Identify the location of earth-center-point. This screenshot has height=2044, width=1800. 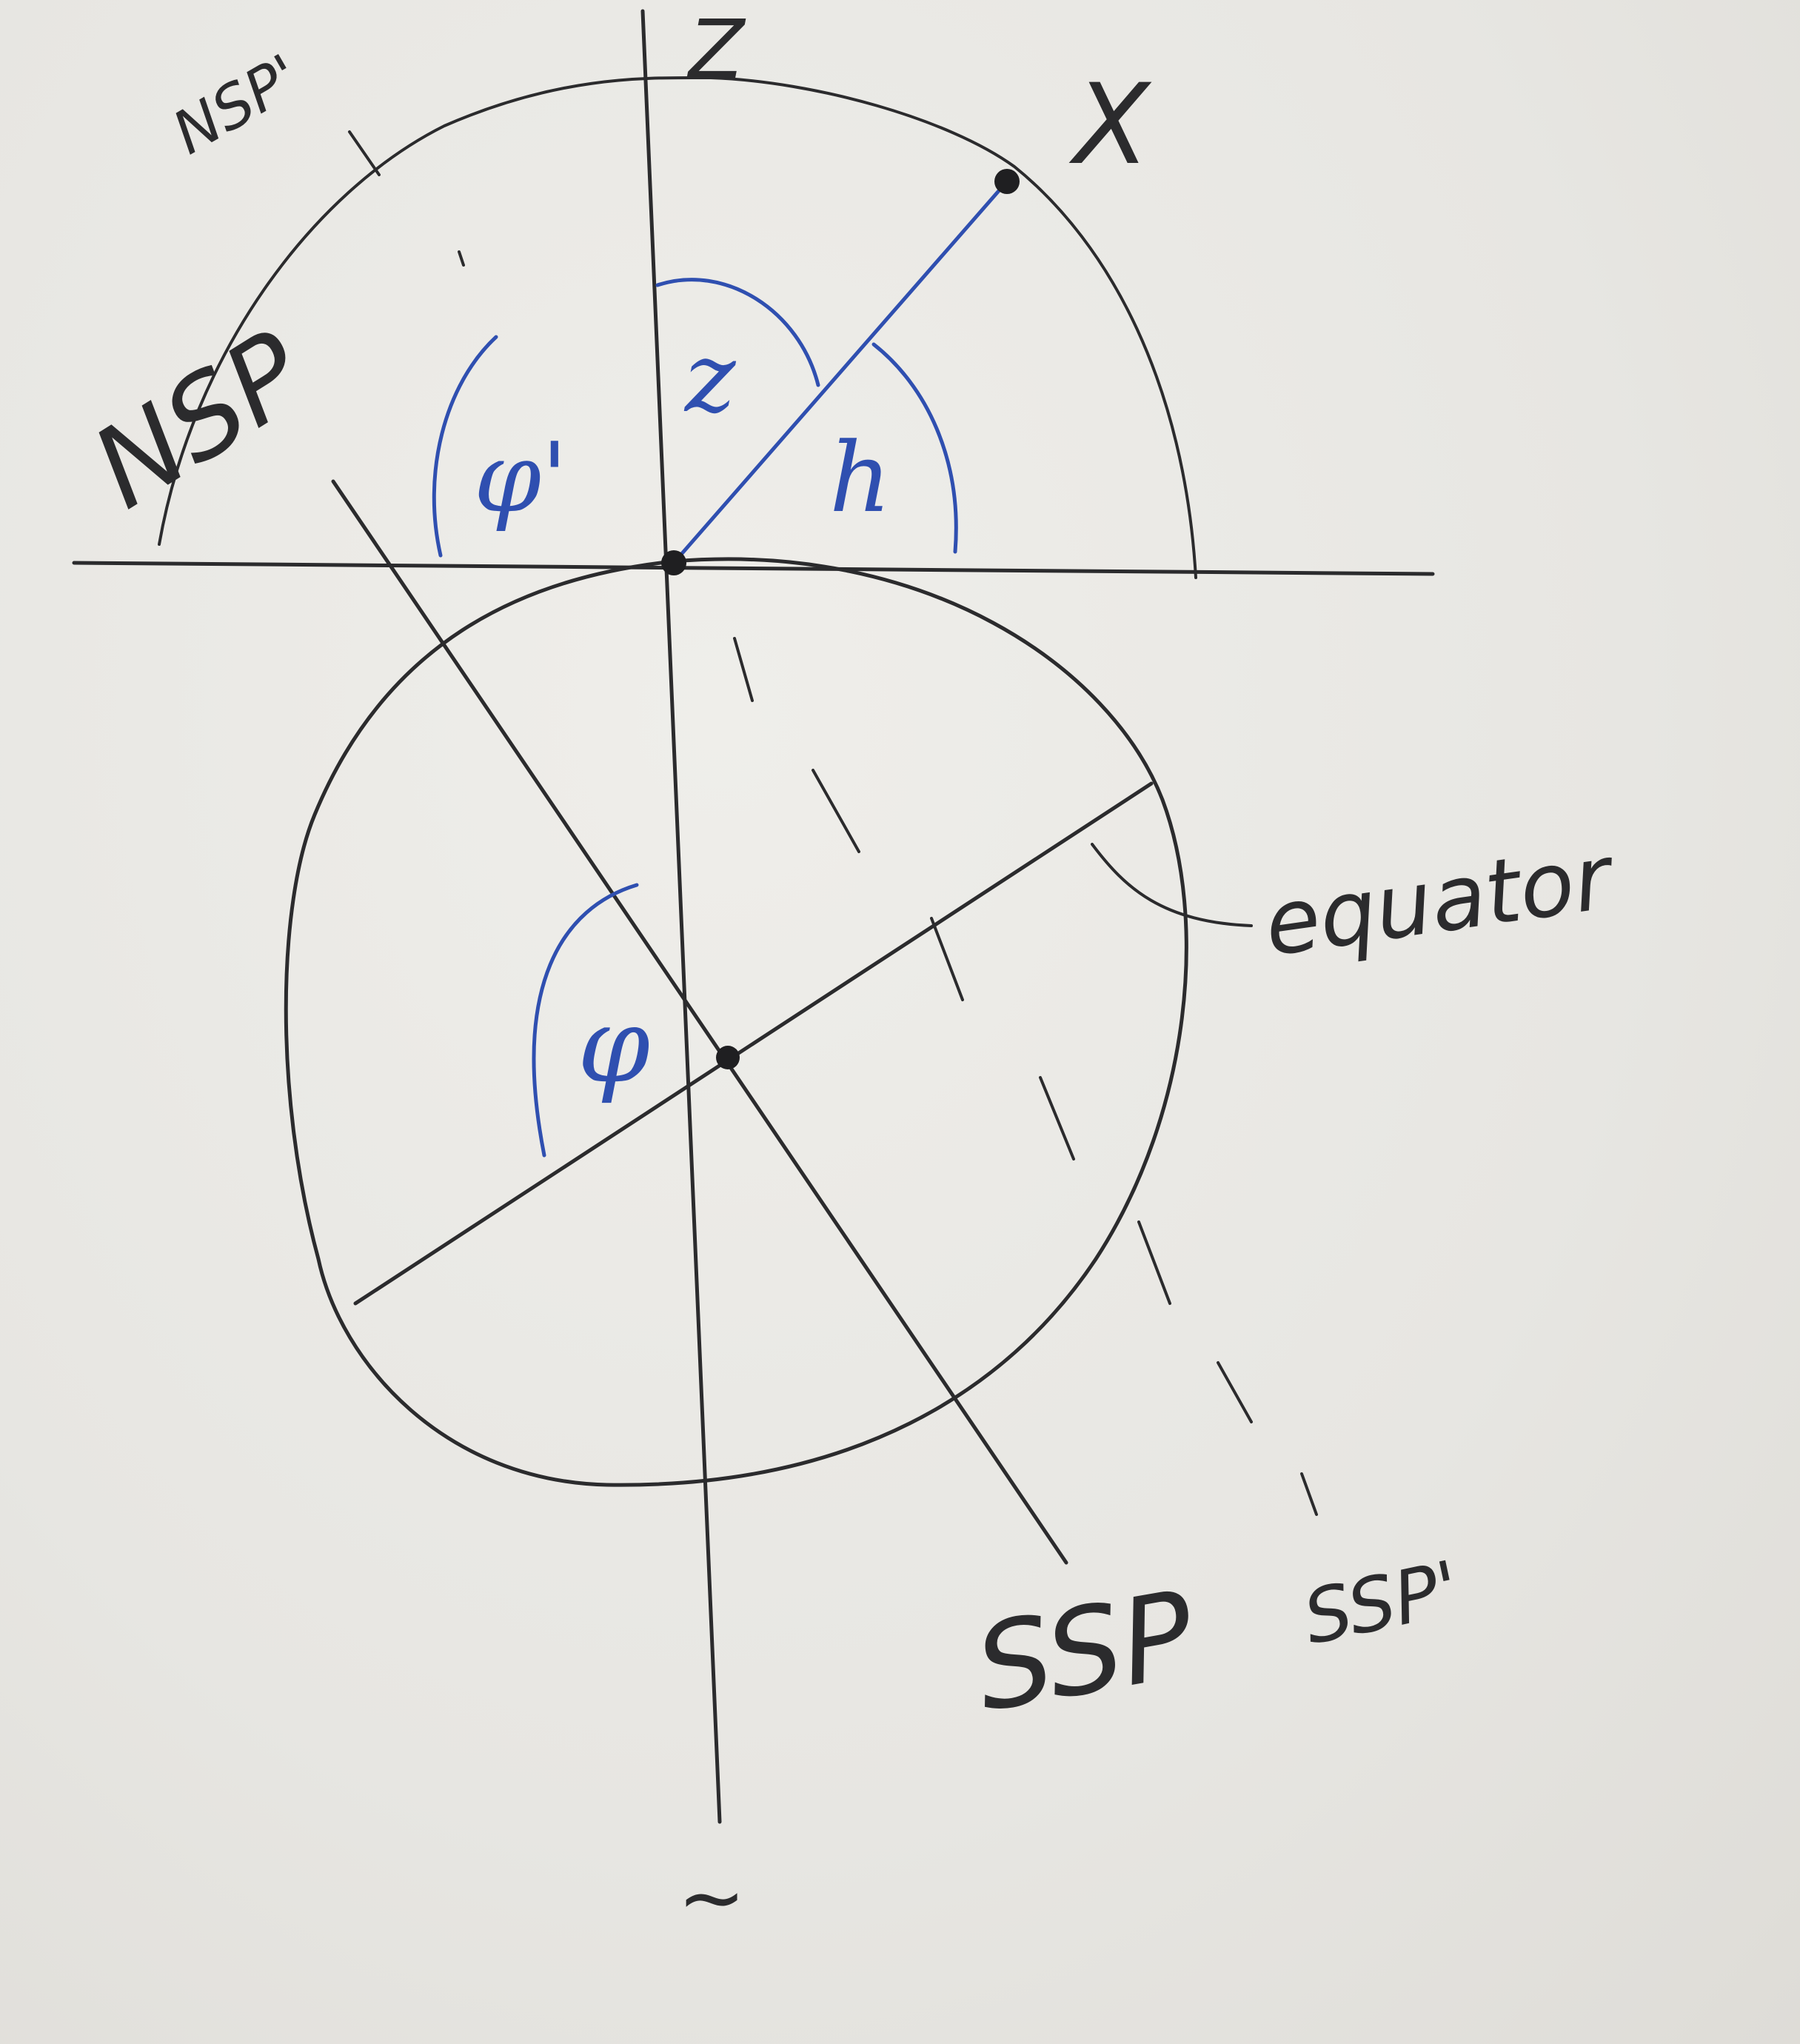
(728, 1057).